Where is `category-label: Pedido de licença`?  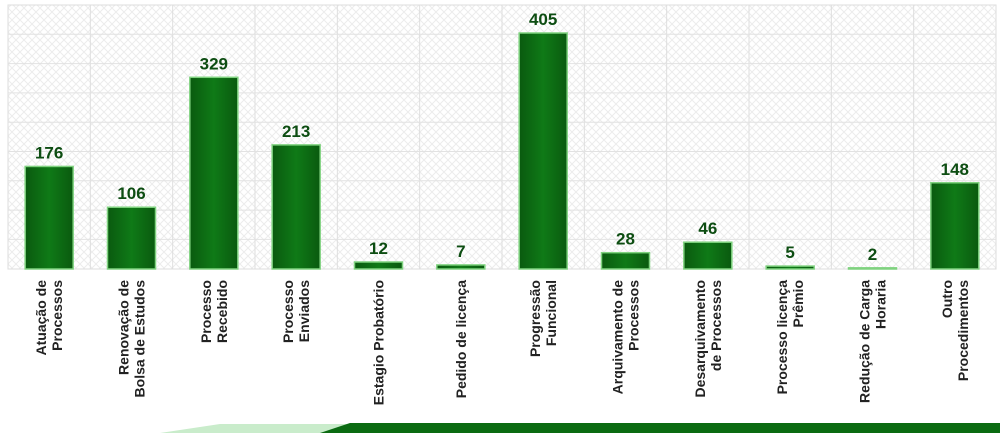
category-label: Pedido de licença is located at coordinates (461, 339).